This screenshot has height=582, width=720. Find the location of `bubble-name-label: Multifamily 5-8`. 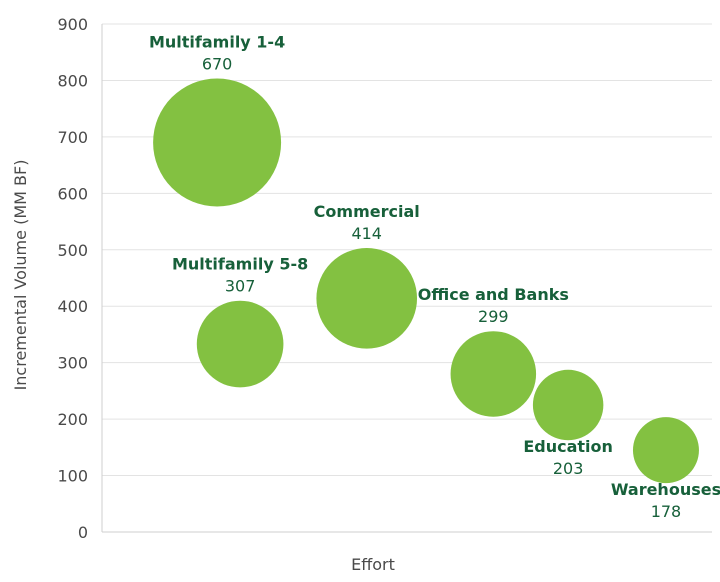

bubble-name-label: Multifamily 5-8 is located at coordinates (240, 264).